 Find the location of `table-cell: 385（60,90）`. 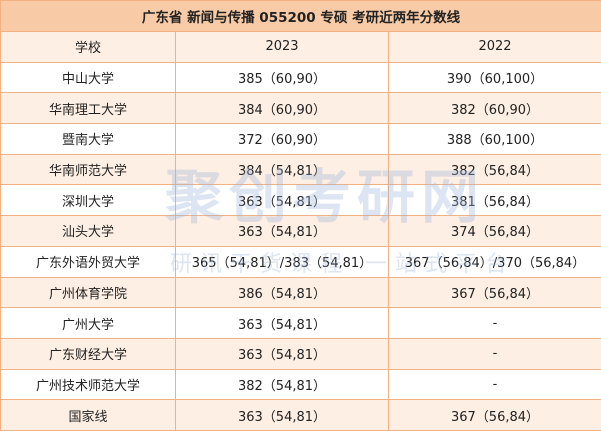

table-cell: 385（60,90） is located at coordinates (282, 77).